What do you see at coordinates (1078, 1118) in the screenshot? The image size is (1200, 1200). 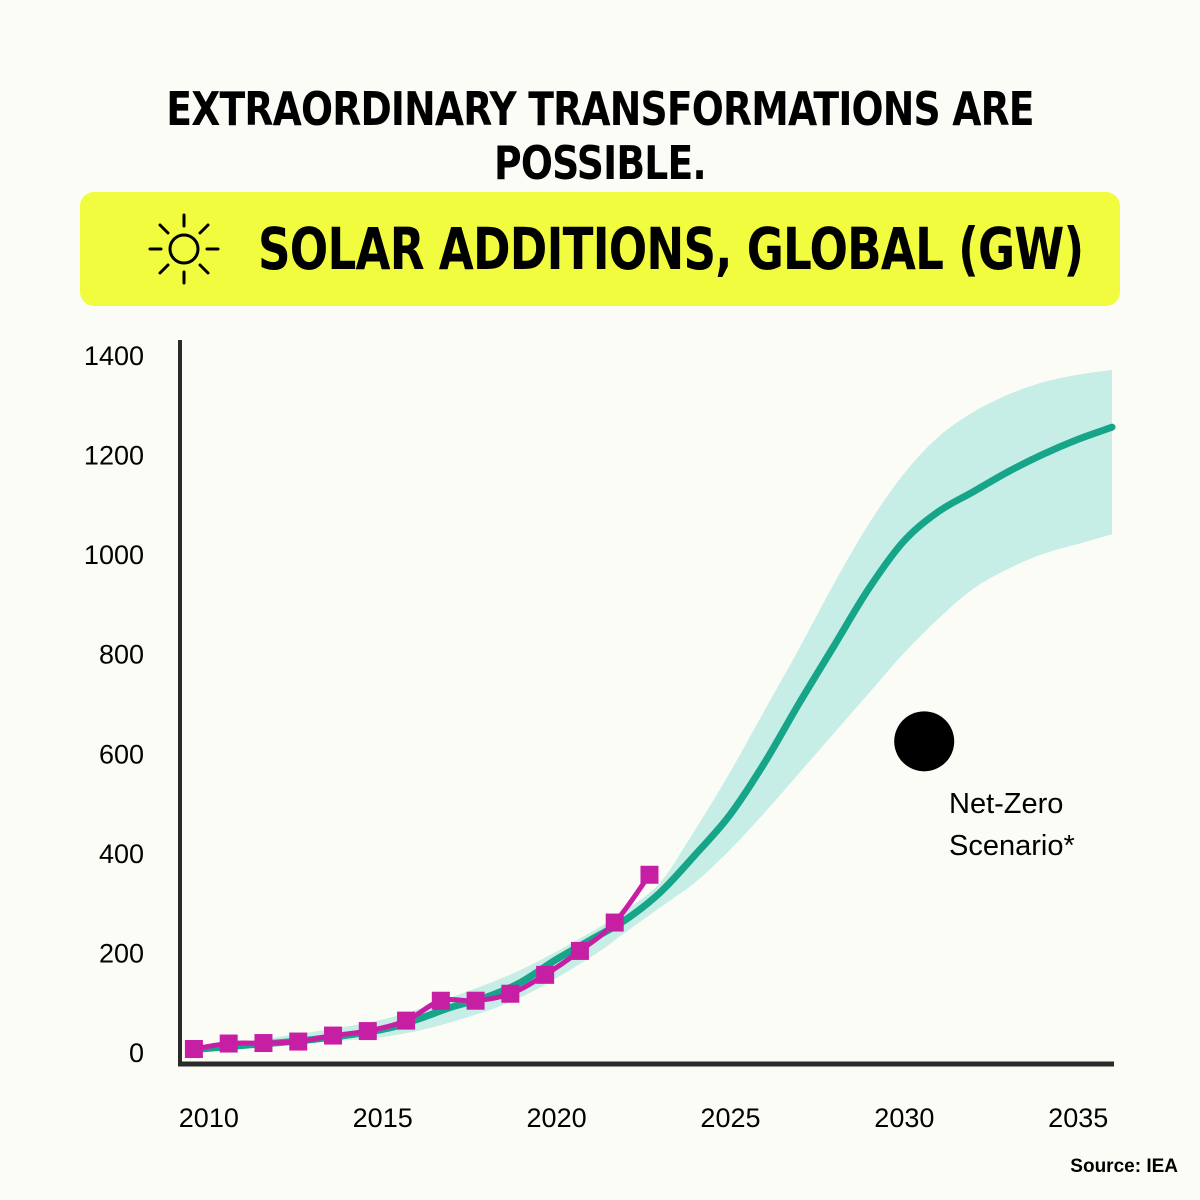 I see `x-tick-label: 2035` at bounding box center [1078, 1118].